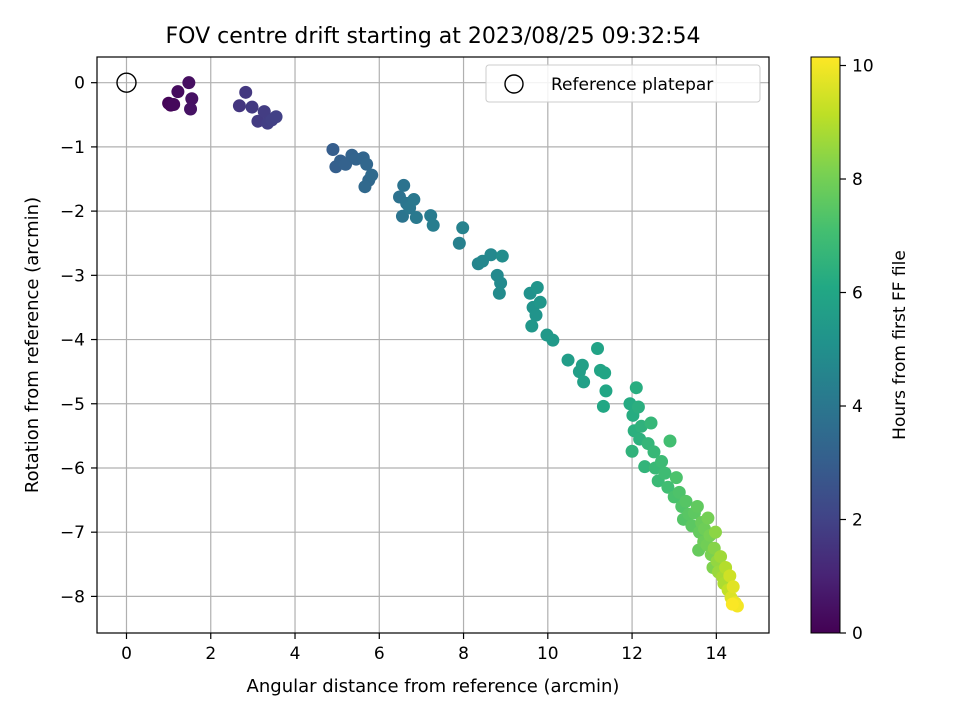 The image size is (960, 720). What do you see at coordinates (72, 341) in the screenshot?
I see `y-tick-label: −4` at bounding box center [72, 341].